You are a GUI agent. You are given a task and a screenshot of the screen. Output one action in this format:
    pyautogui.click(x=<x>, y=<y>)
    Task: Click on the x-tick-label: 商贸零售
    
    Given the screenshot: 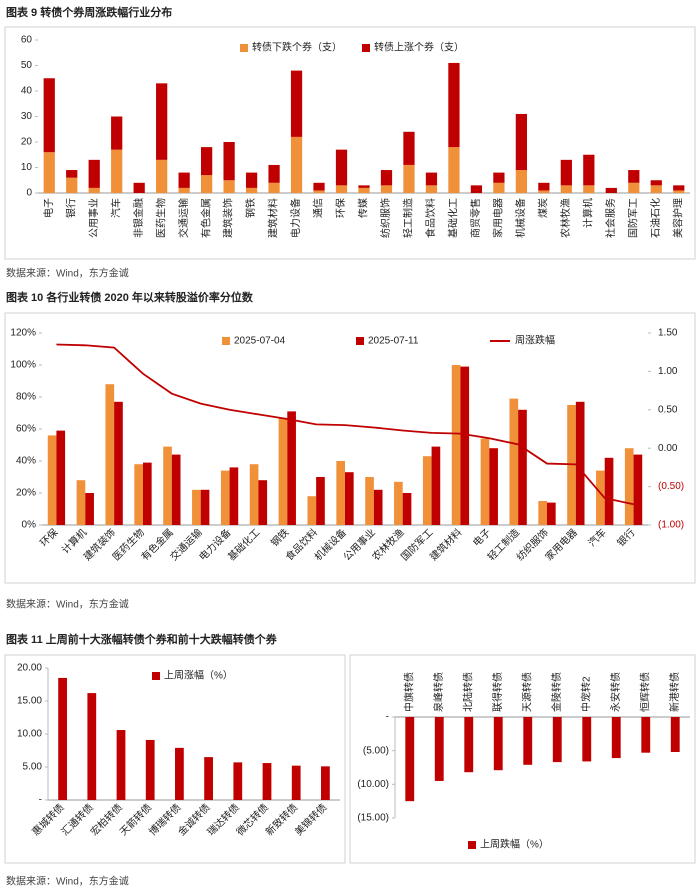 What is the action you would take?
    pyautogui.click(x=475, y=218)
    